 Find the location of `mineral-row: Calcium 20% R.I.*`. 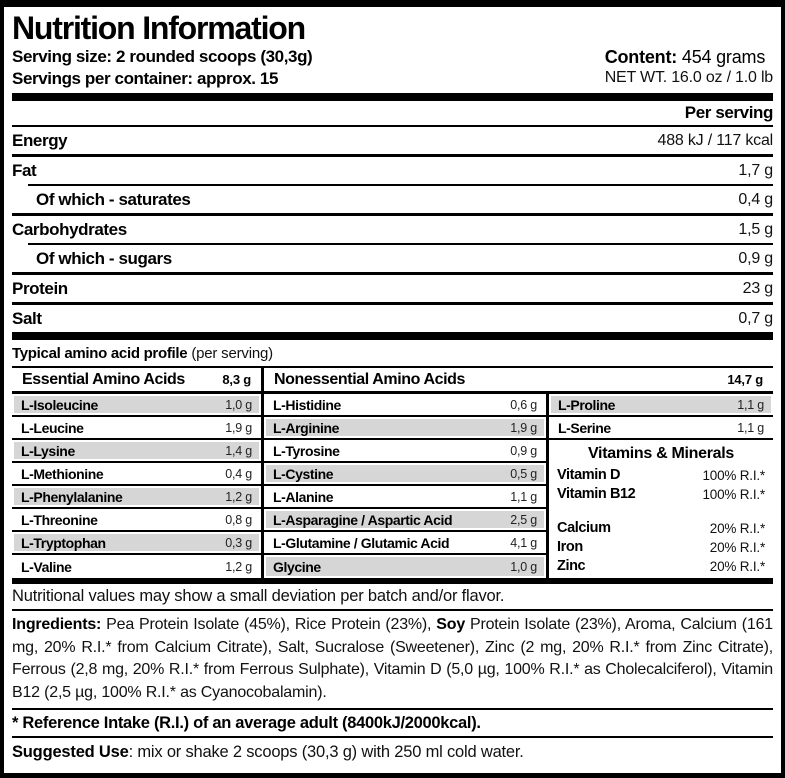

mineral-row: Calcium 20% R.I.* is located at coordinates (661, 528).